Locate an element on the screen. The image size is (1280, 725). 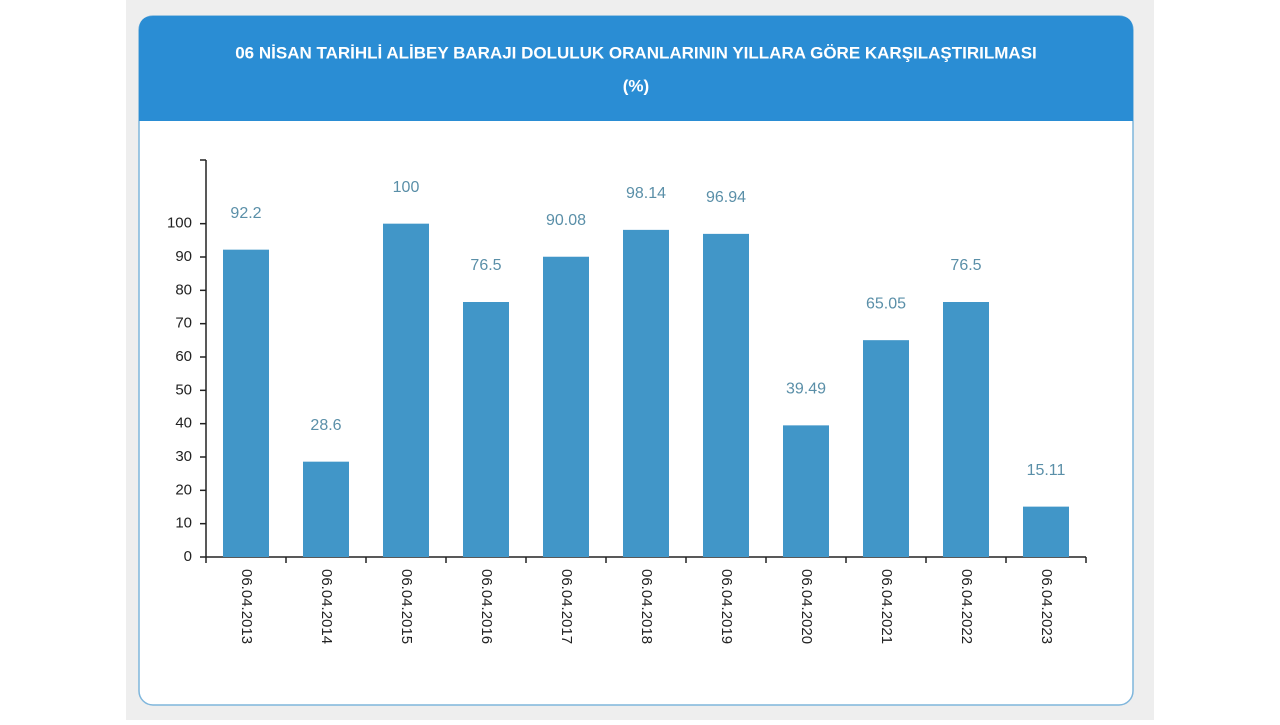
y-tick-label: 0 is located at coordinates (188, 556).